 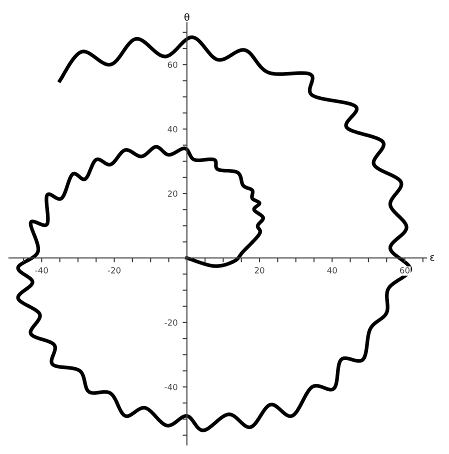 I want to click on y-tick-label: -20, so click(x=171, y=322).